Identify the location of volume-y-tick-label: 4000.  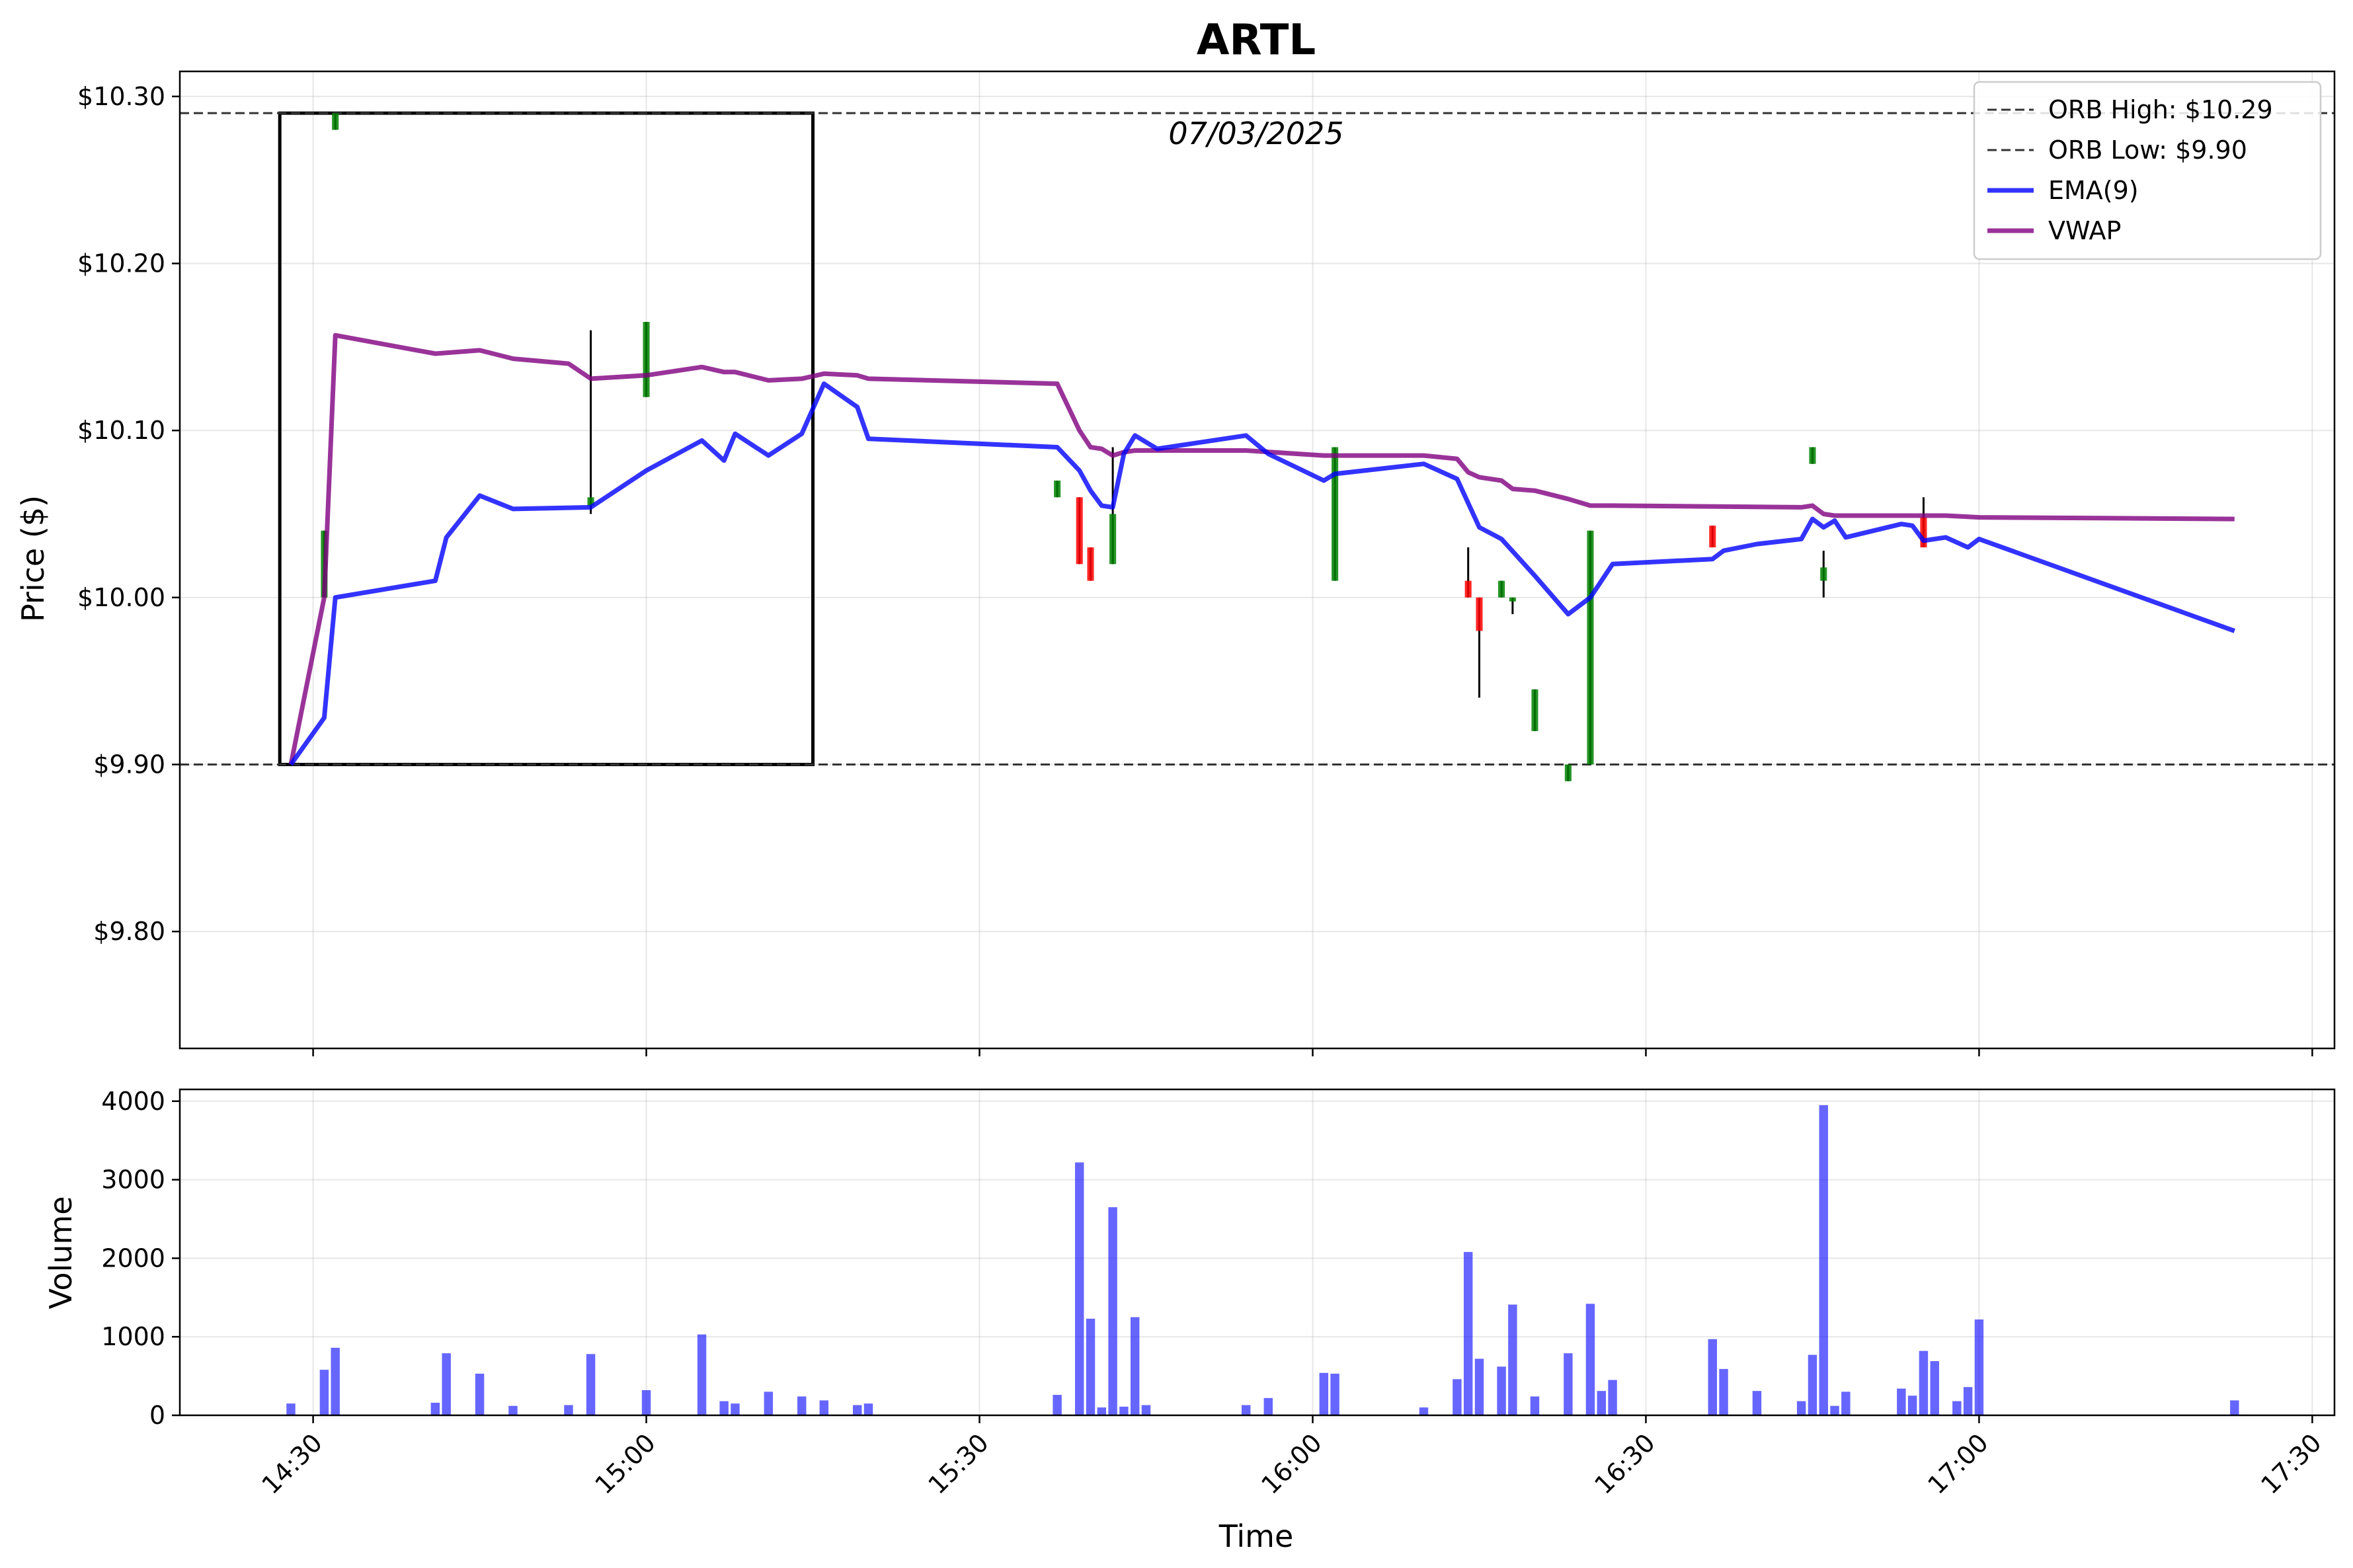
(133, 1101).